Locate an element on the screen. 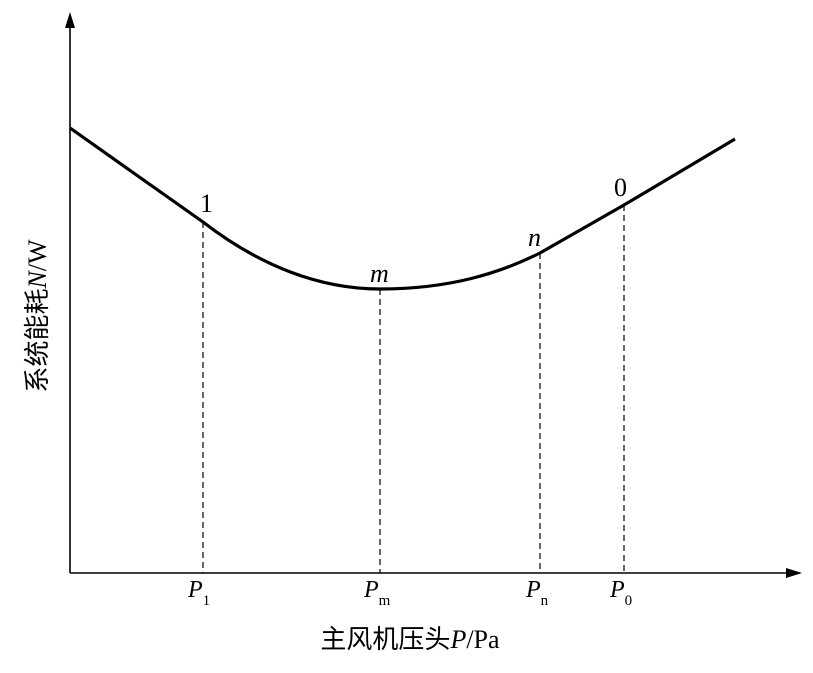  y-axis-label: 系统能耗N/W is located at coordinates (38, 316).